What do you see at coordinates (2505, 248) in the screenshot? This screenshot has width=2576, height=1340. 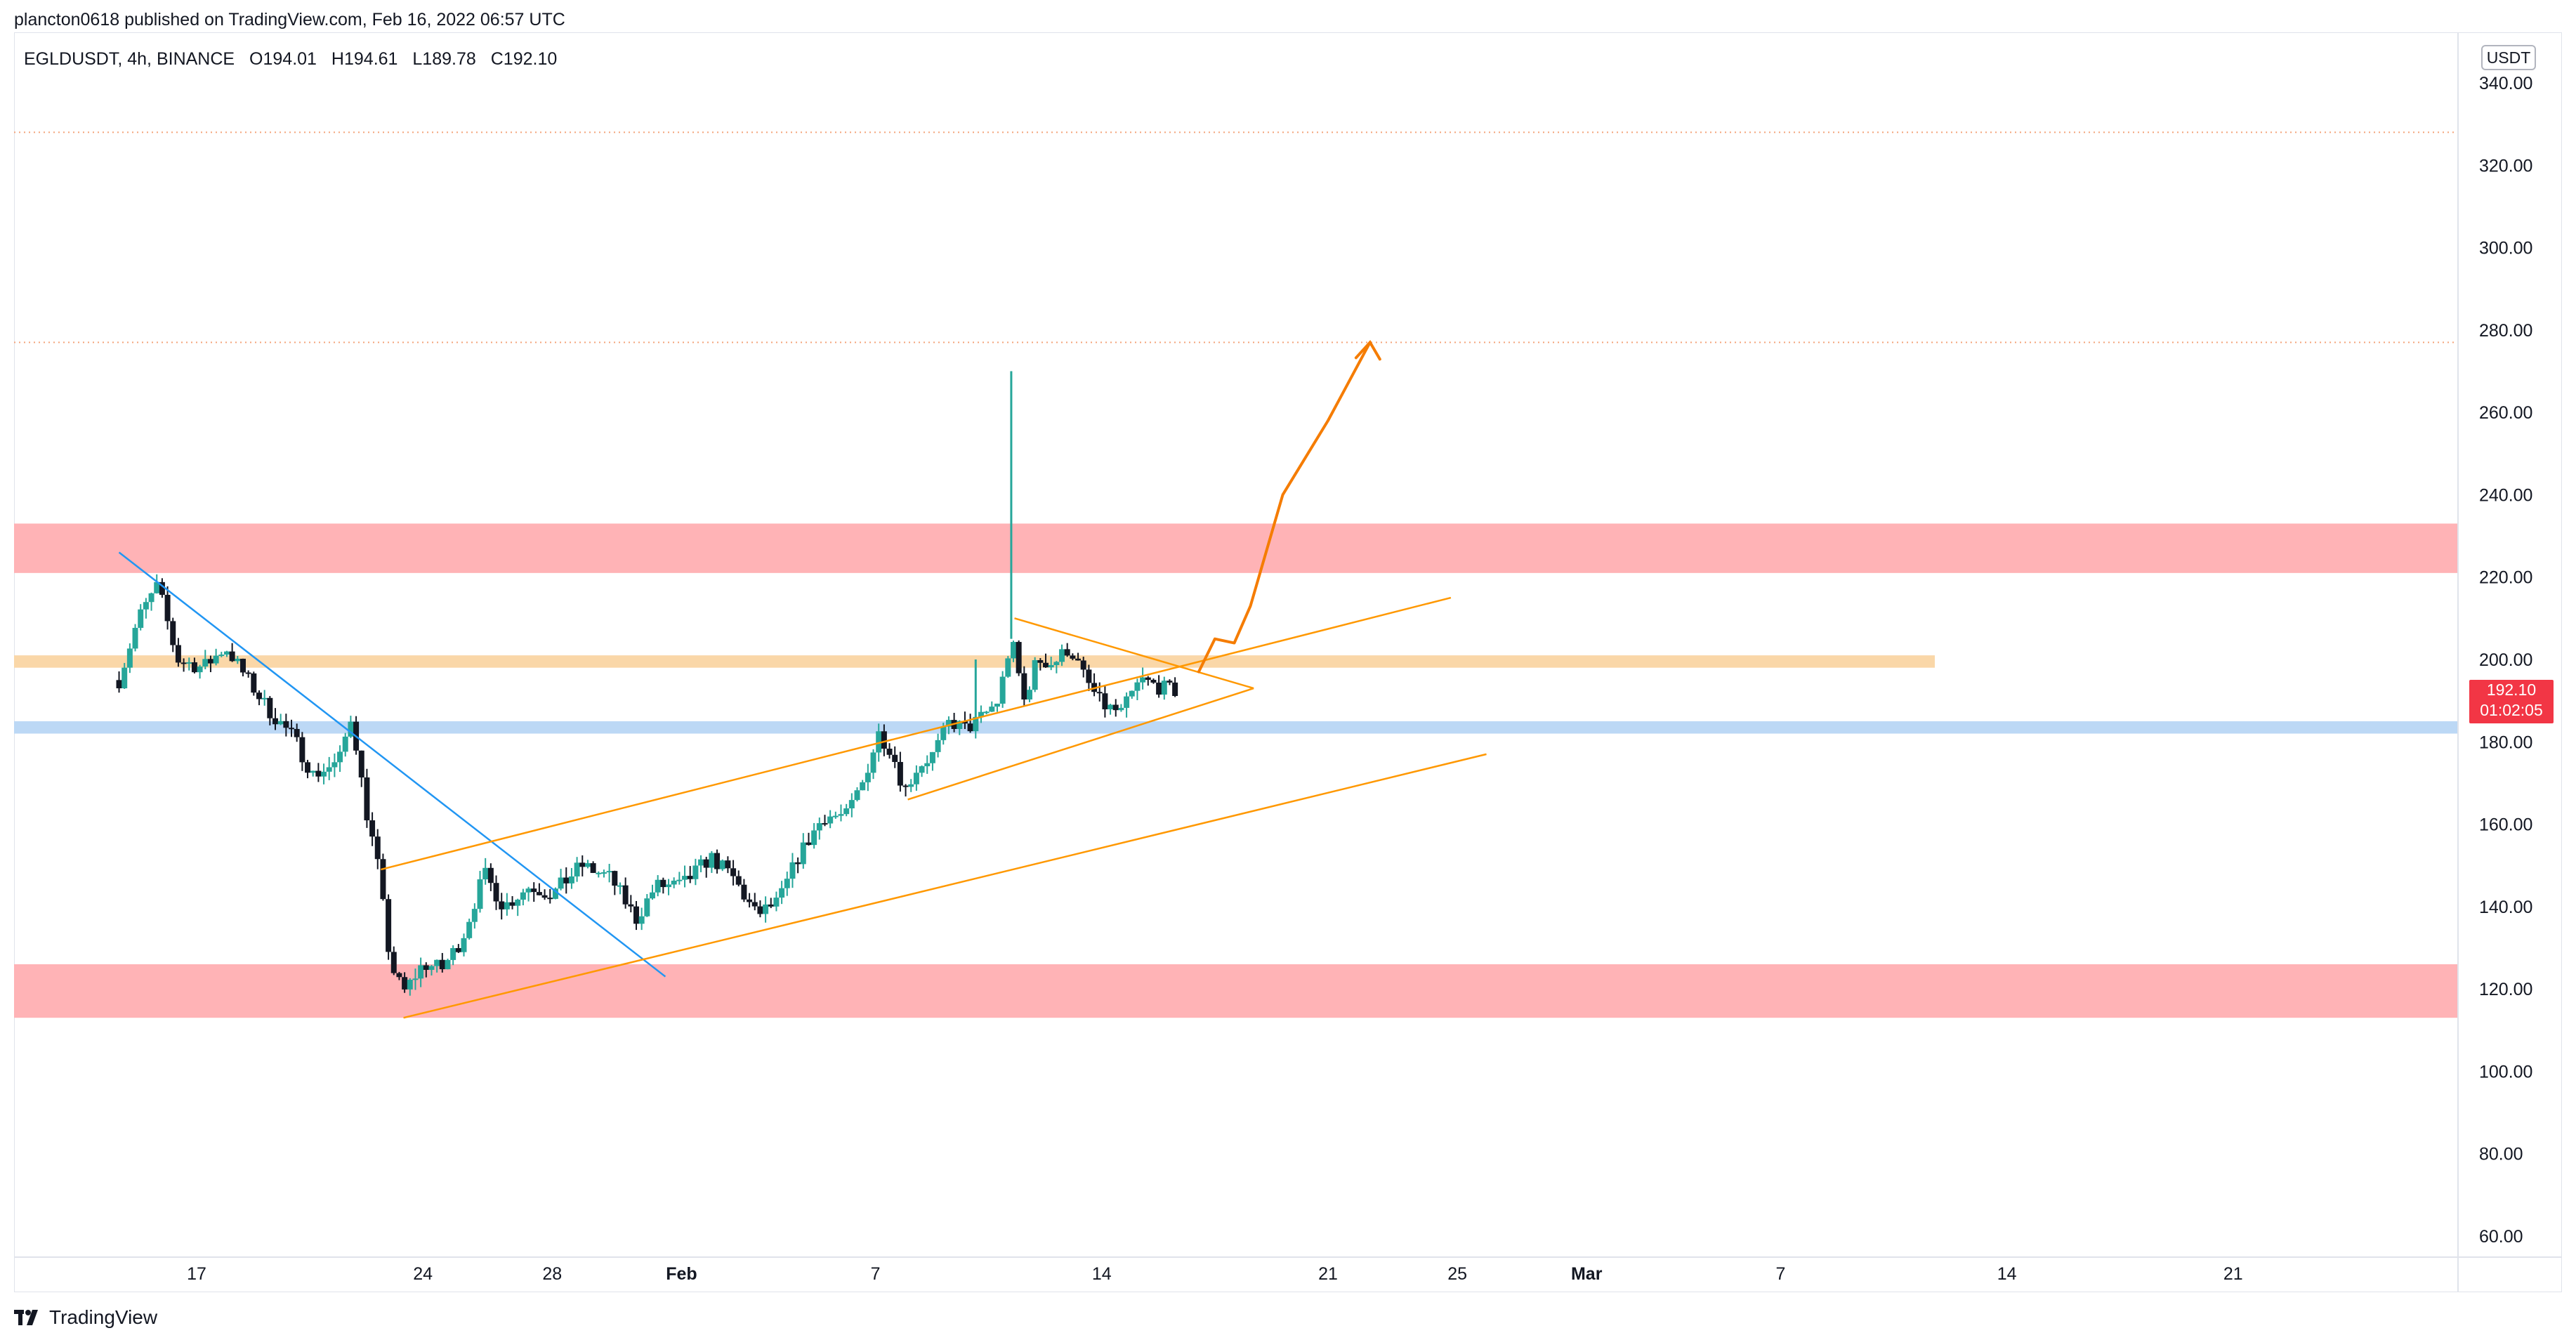 I see `y-tick-label: 300.00` at bounding box center [2505, 248].